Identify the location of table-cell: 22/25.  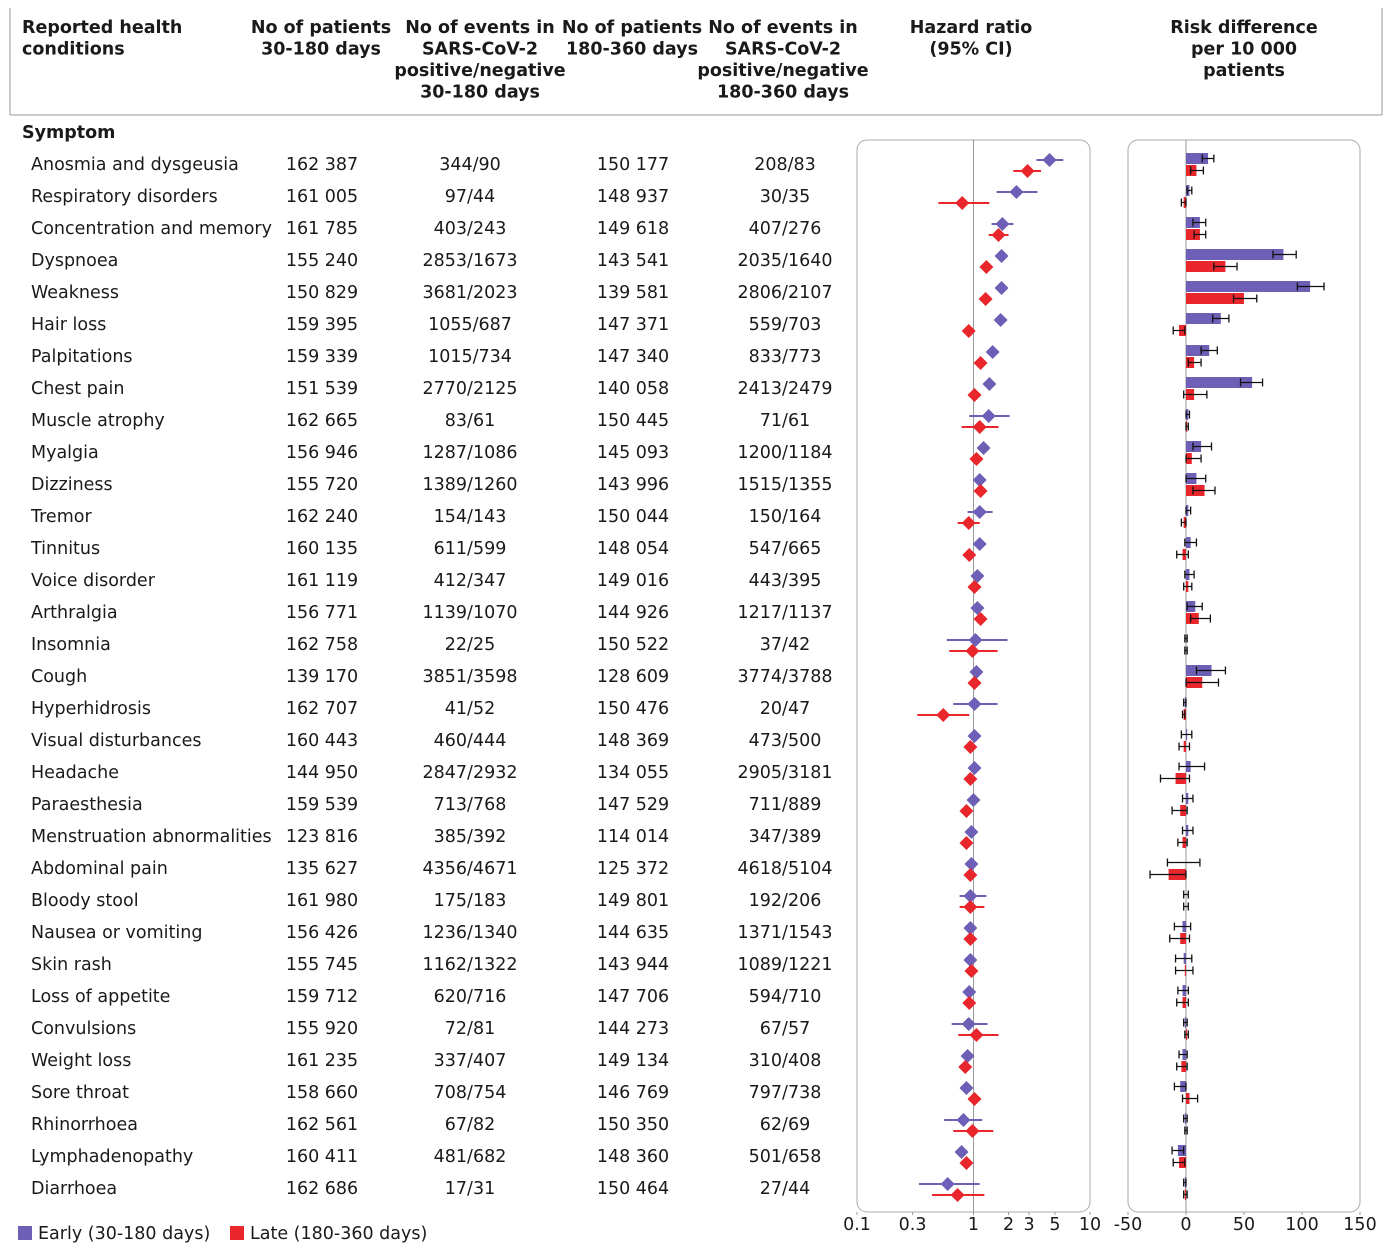
(470, 645).